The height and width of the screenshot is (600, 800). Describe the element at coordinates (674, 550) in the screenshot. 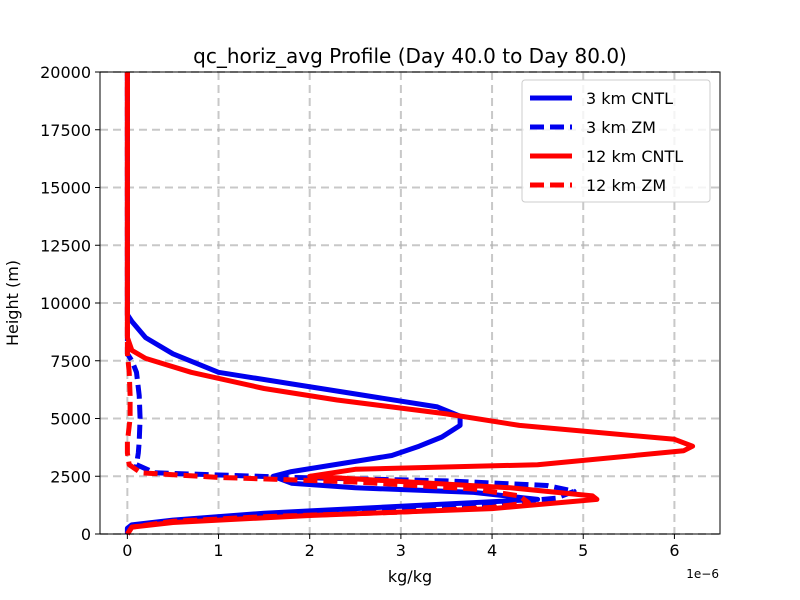

I see `x-tick-label: 6` at that location.